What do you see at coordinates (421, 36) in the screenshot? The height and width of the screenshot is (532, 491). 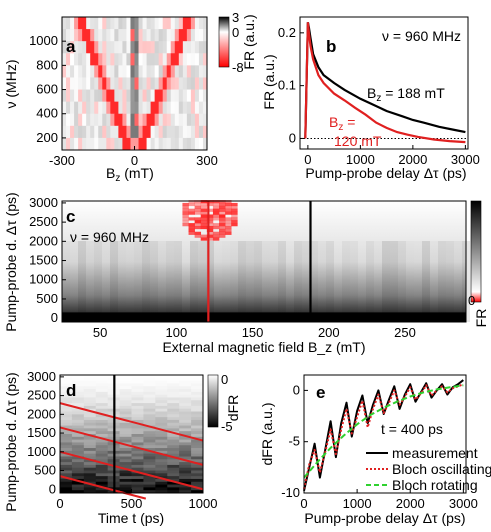 I see `panel-b-annotation: ν = 960 MHz` at bounding box center [421, 36].